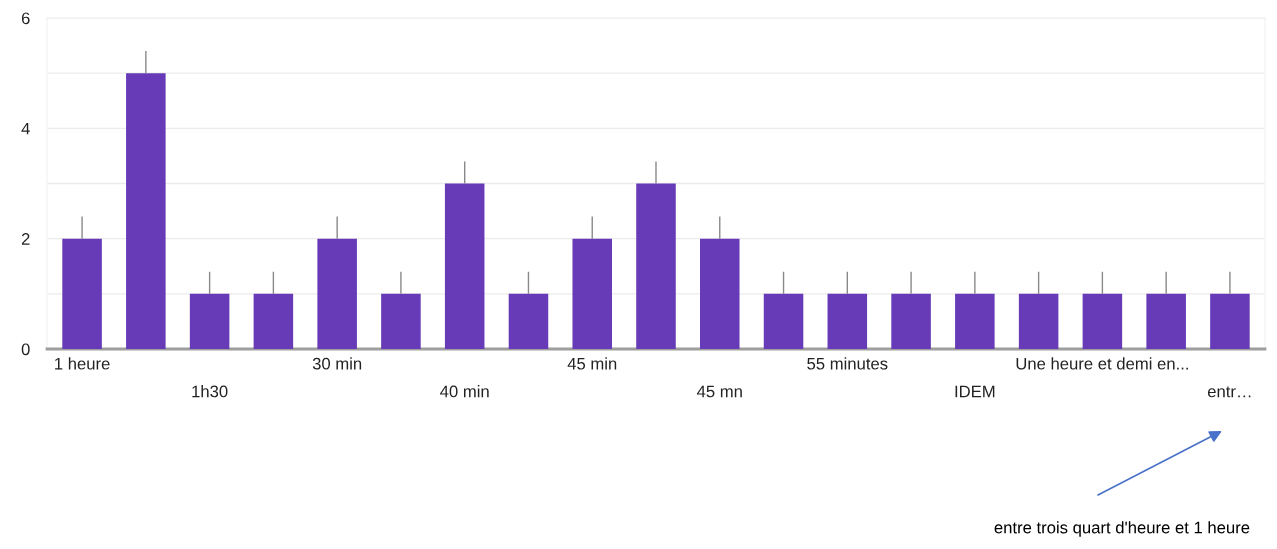  I want to click on x-tick-label: 1h30, so click(210, 391).